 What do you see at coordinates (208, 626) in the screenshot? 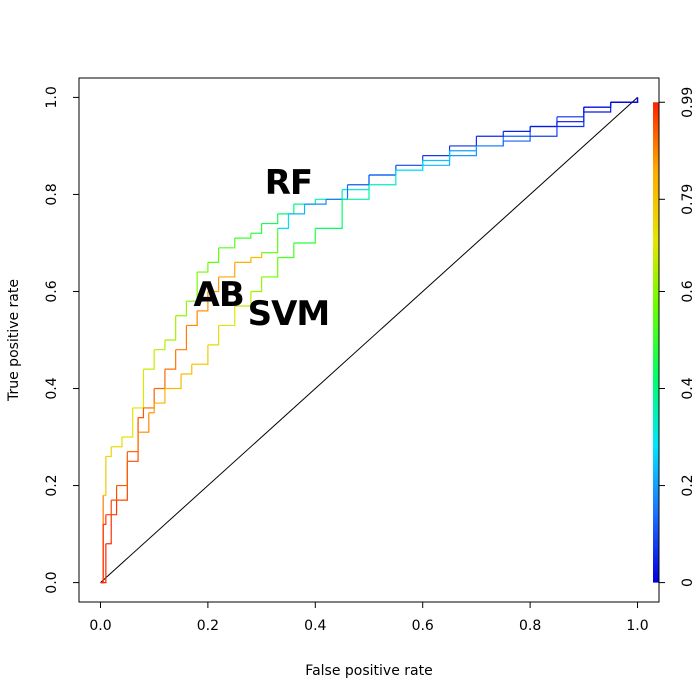
I see `x-tick-label: 0.2` at bounding box center [208, 626].